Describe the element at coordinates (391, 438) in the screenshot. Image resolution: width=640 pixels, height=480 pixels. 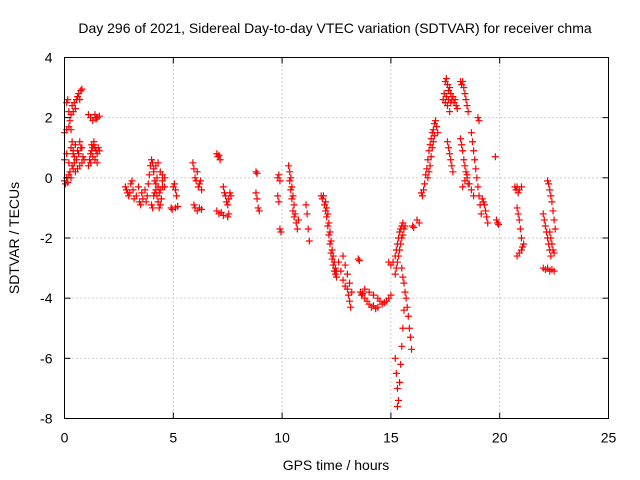
I see `x-tick-label: 15` at that location.